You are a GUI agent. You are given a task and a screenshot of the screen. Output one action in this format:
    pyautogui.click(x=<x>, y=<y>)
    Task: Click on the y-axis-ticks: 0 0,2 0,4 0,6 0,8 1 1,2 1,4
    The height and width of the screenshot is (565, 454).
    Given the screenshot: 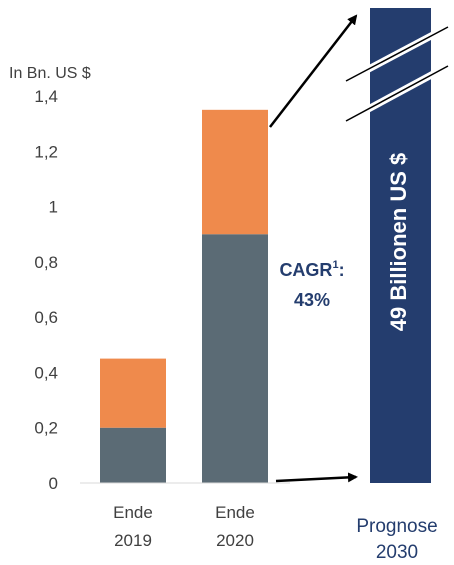 What is the action you would take?
    pyautogui.click(x=46, y=290)
    